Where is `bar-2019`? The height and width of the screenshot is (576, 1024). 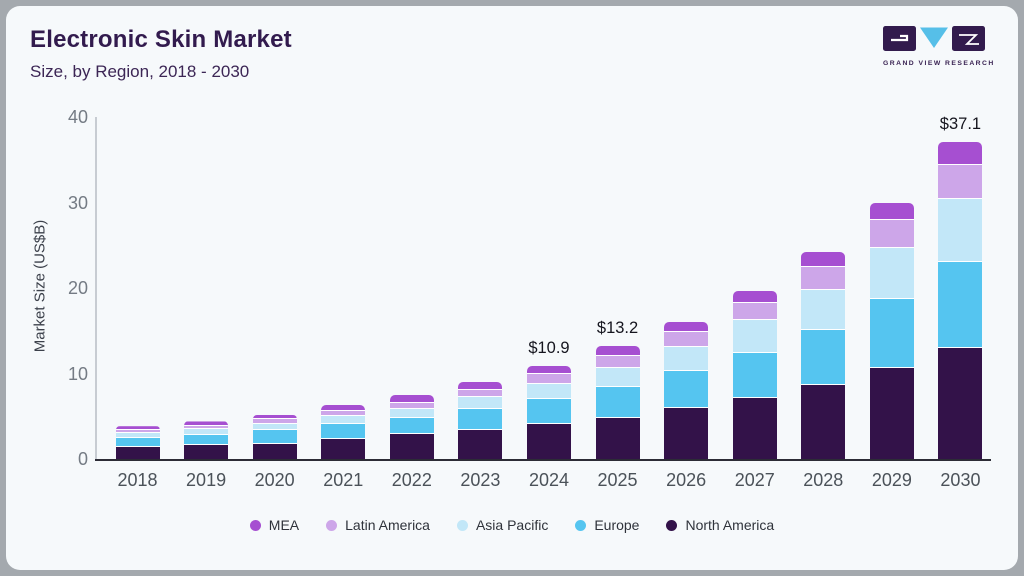
bar-2019 is located at coordinates (206, 440).